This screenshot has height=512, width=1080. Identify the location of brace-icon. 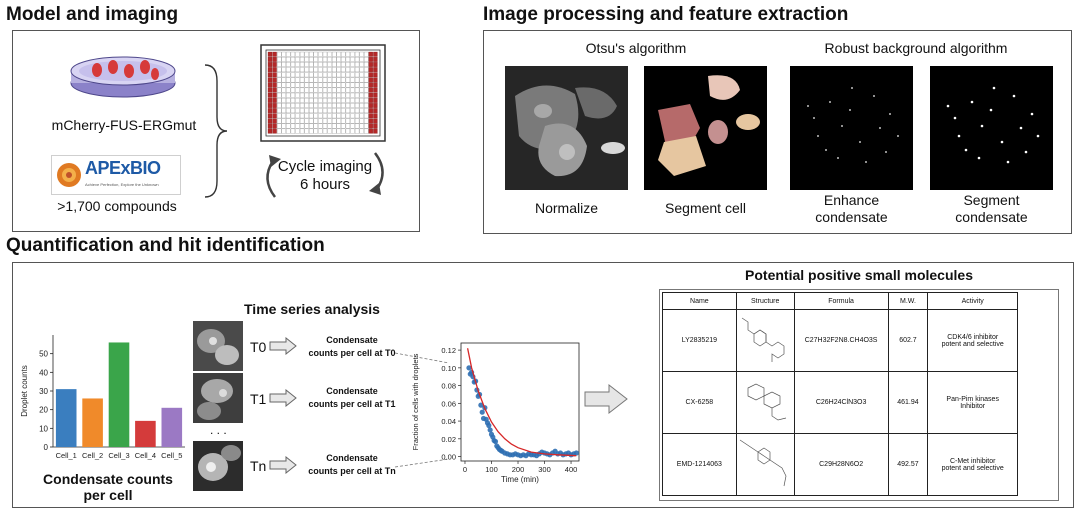
(216, 131).